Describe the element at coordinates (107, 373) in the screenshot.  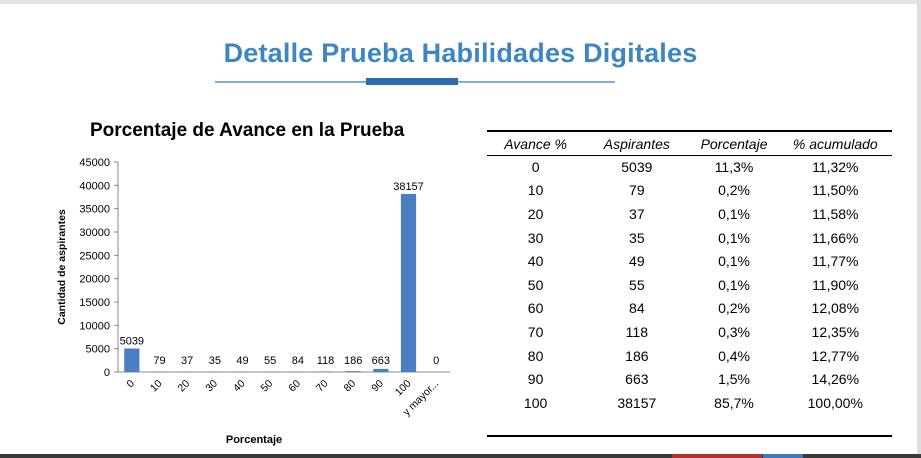
I see `y-tick-label: 0` at that location.